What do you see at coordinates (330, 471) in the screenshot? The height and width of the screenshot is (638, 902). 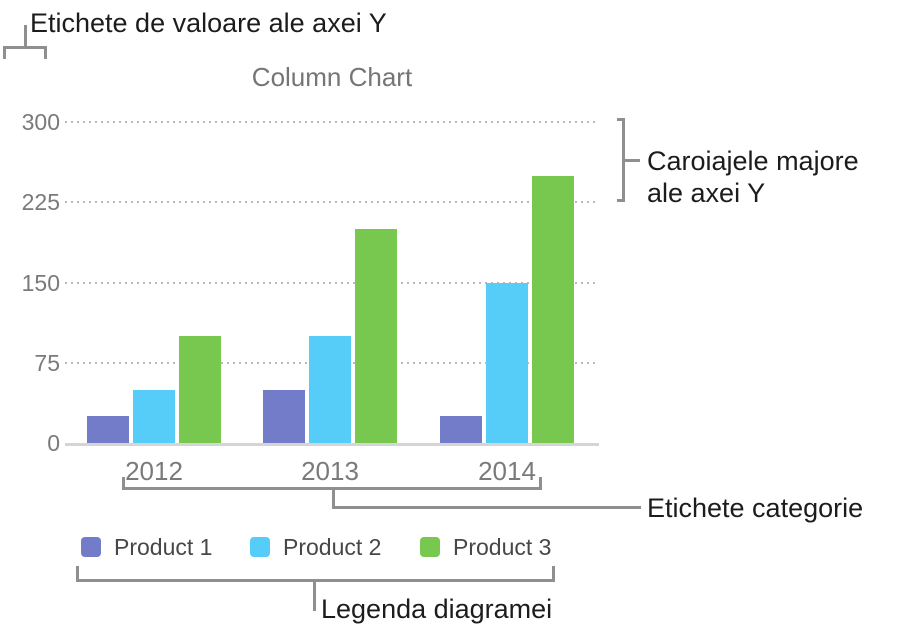 I see `category-label: 2013` at bounding box center [330, 471].